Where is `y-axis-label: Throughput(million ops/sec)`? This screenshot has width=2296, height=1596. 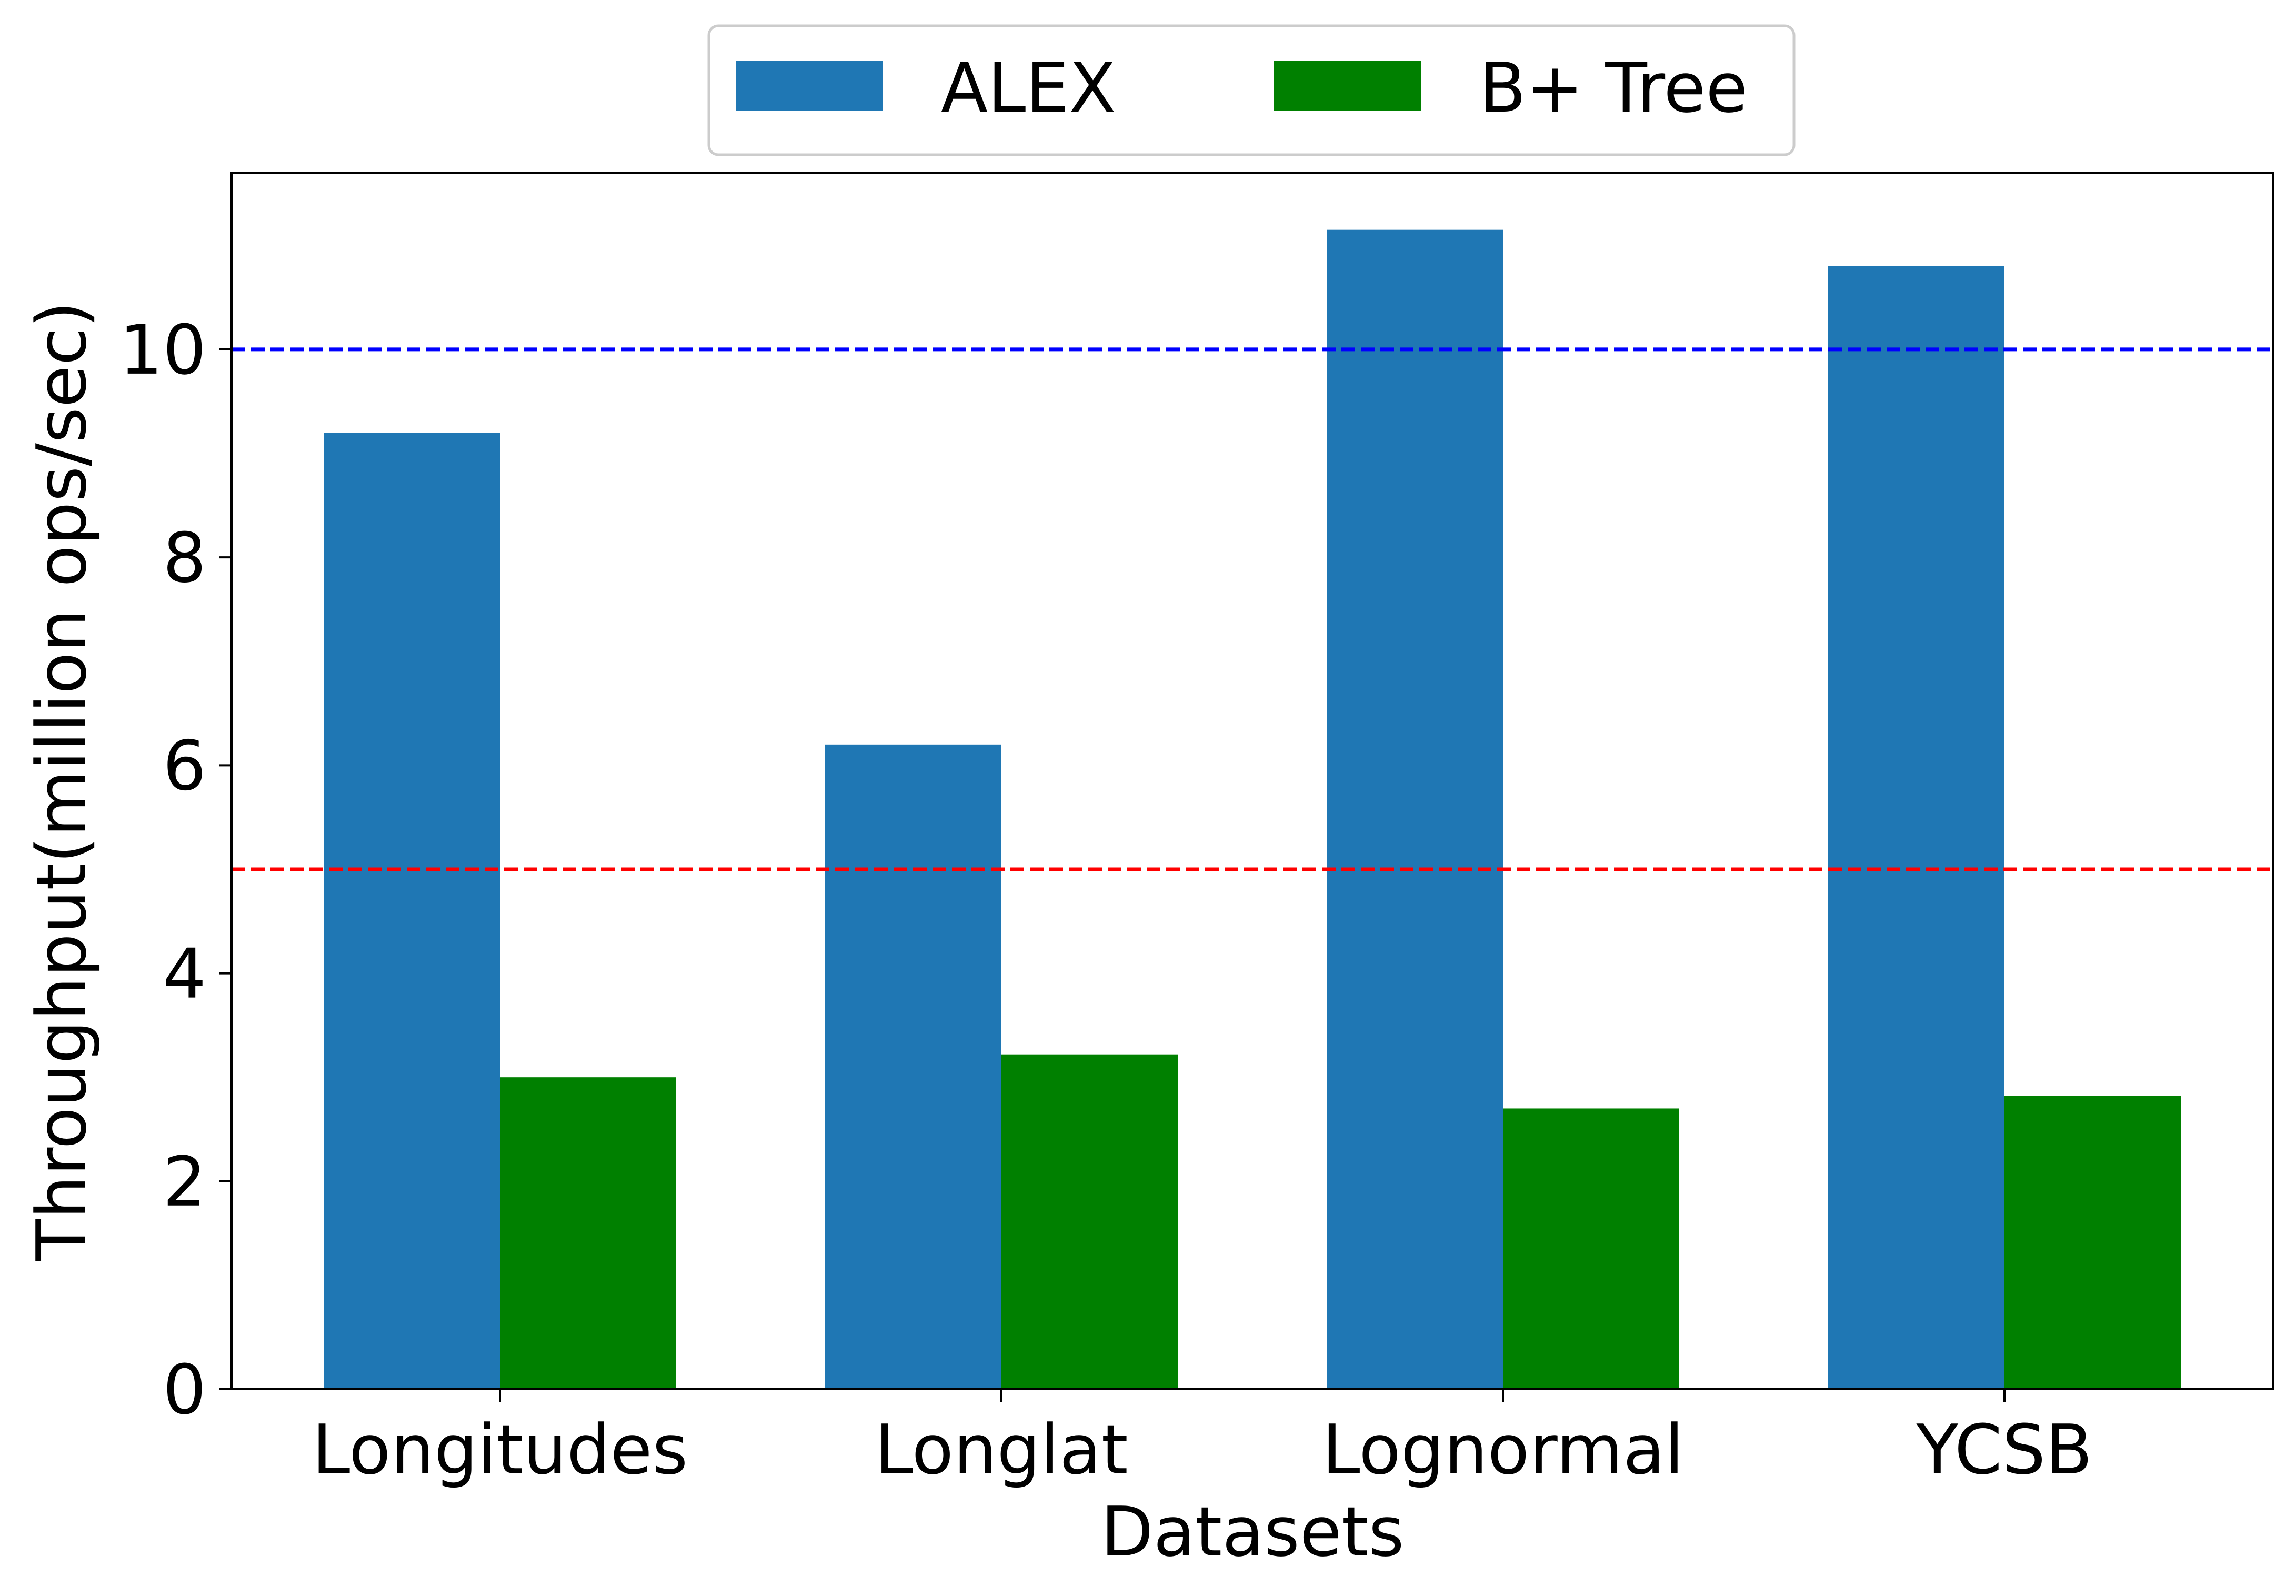
y-axis-label: Throughput(million ops/sec) is located at coordinates (62, 781).